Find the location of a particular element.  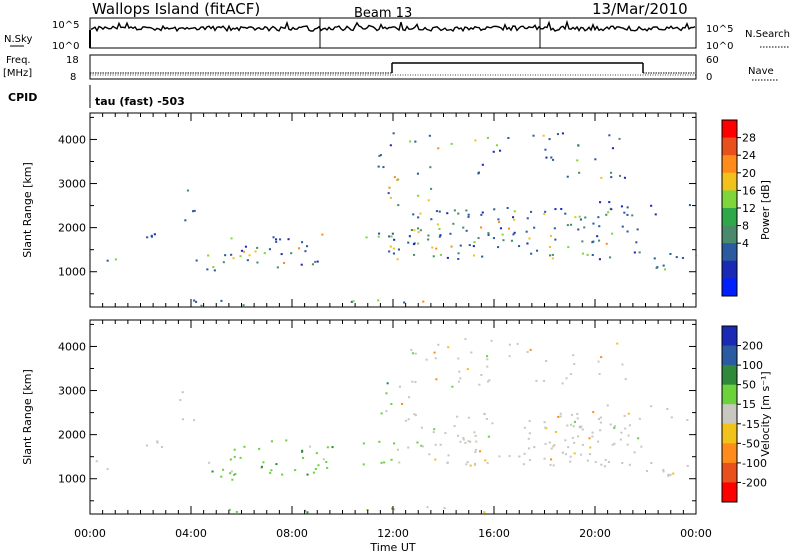

frequency-panel: Freq. [MHz] 18 8 60 0 Nave is located at coordinates (390, 68).